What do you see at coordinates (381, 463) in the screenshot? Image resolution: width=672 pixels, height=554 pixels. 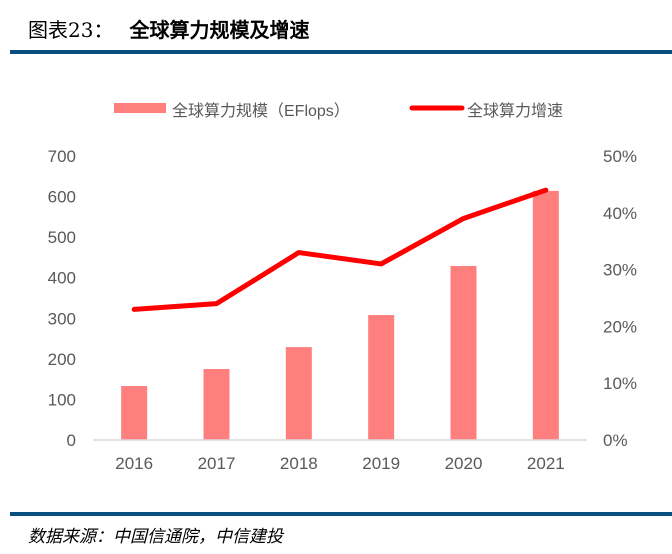 I see `x-tick-label: 2019` at bounding box center [381, 463].